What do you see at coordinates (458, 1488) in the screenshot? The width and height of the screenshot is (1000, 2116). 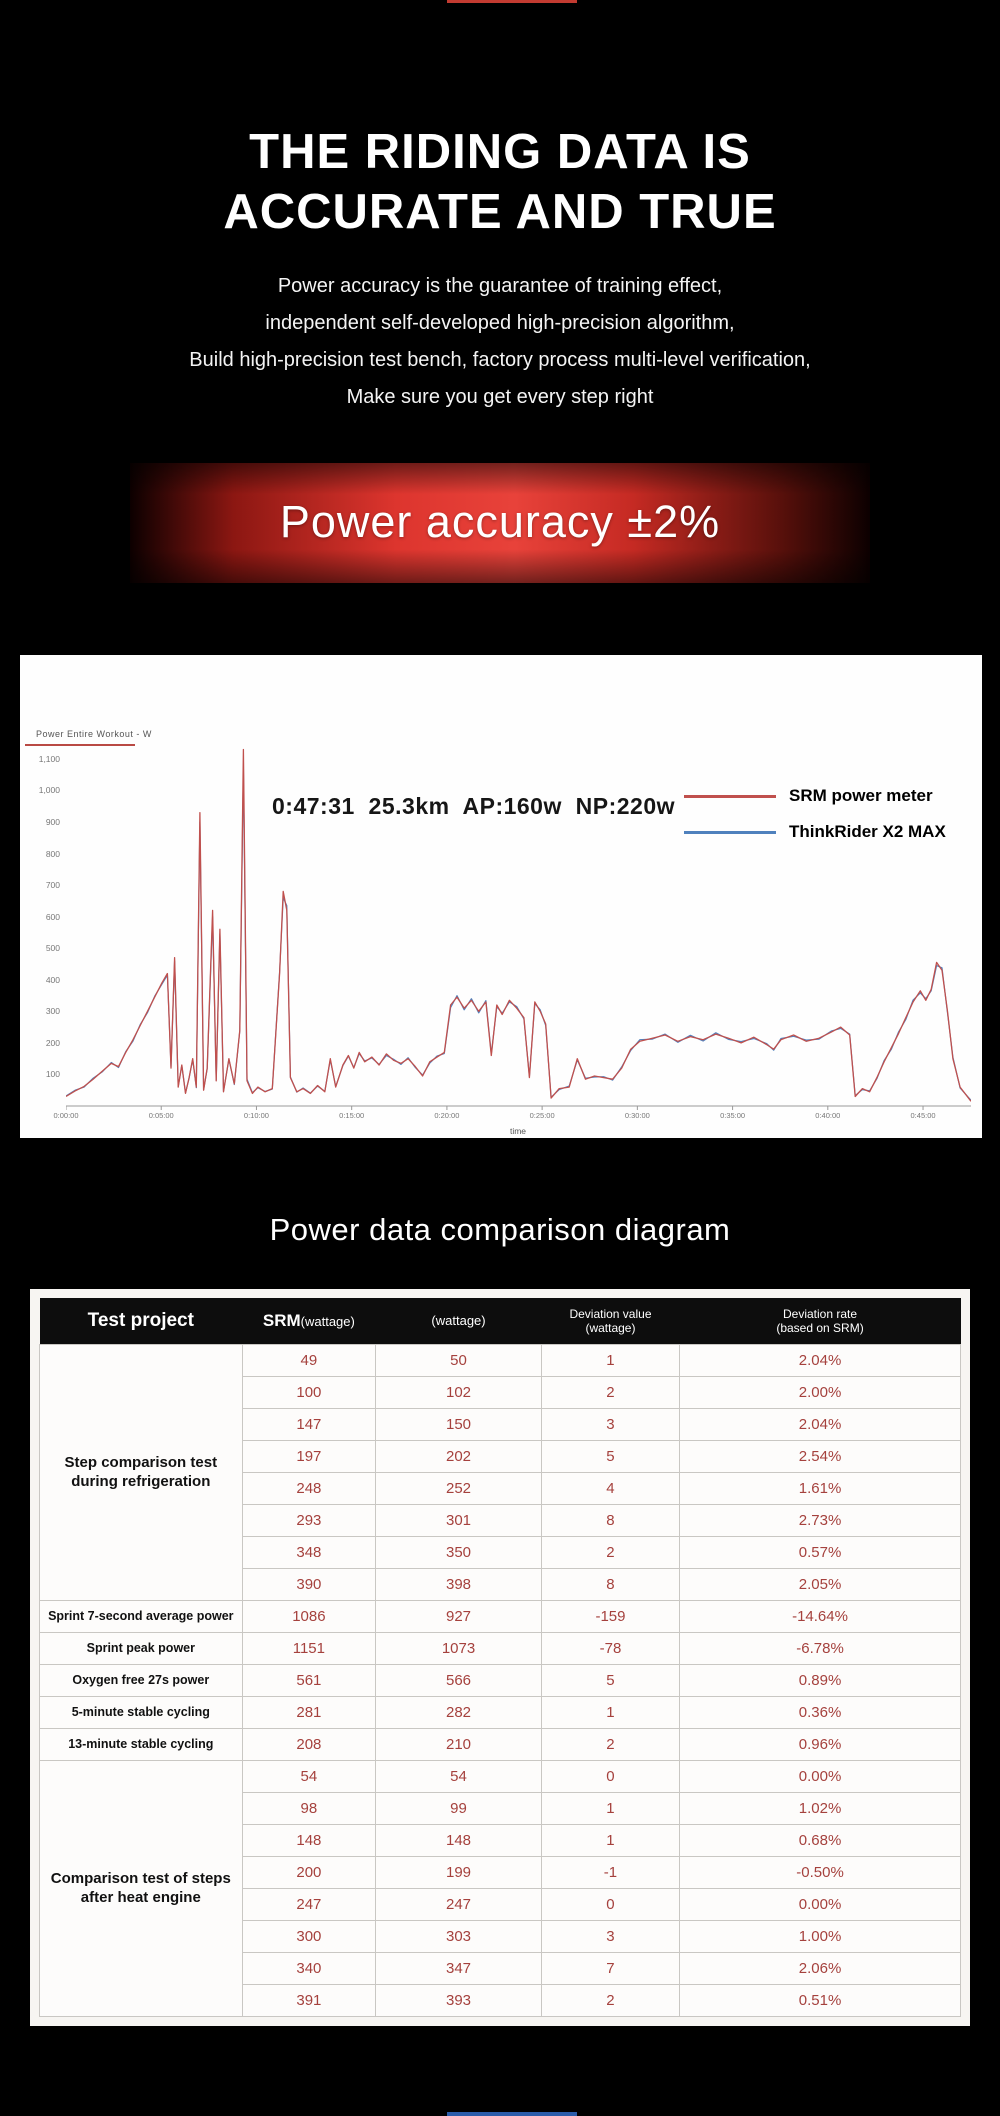 I see `table-cell: 252` at bounding box center [458, 1488].